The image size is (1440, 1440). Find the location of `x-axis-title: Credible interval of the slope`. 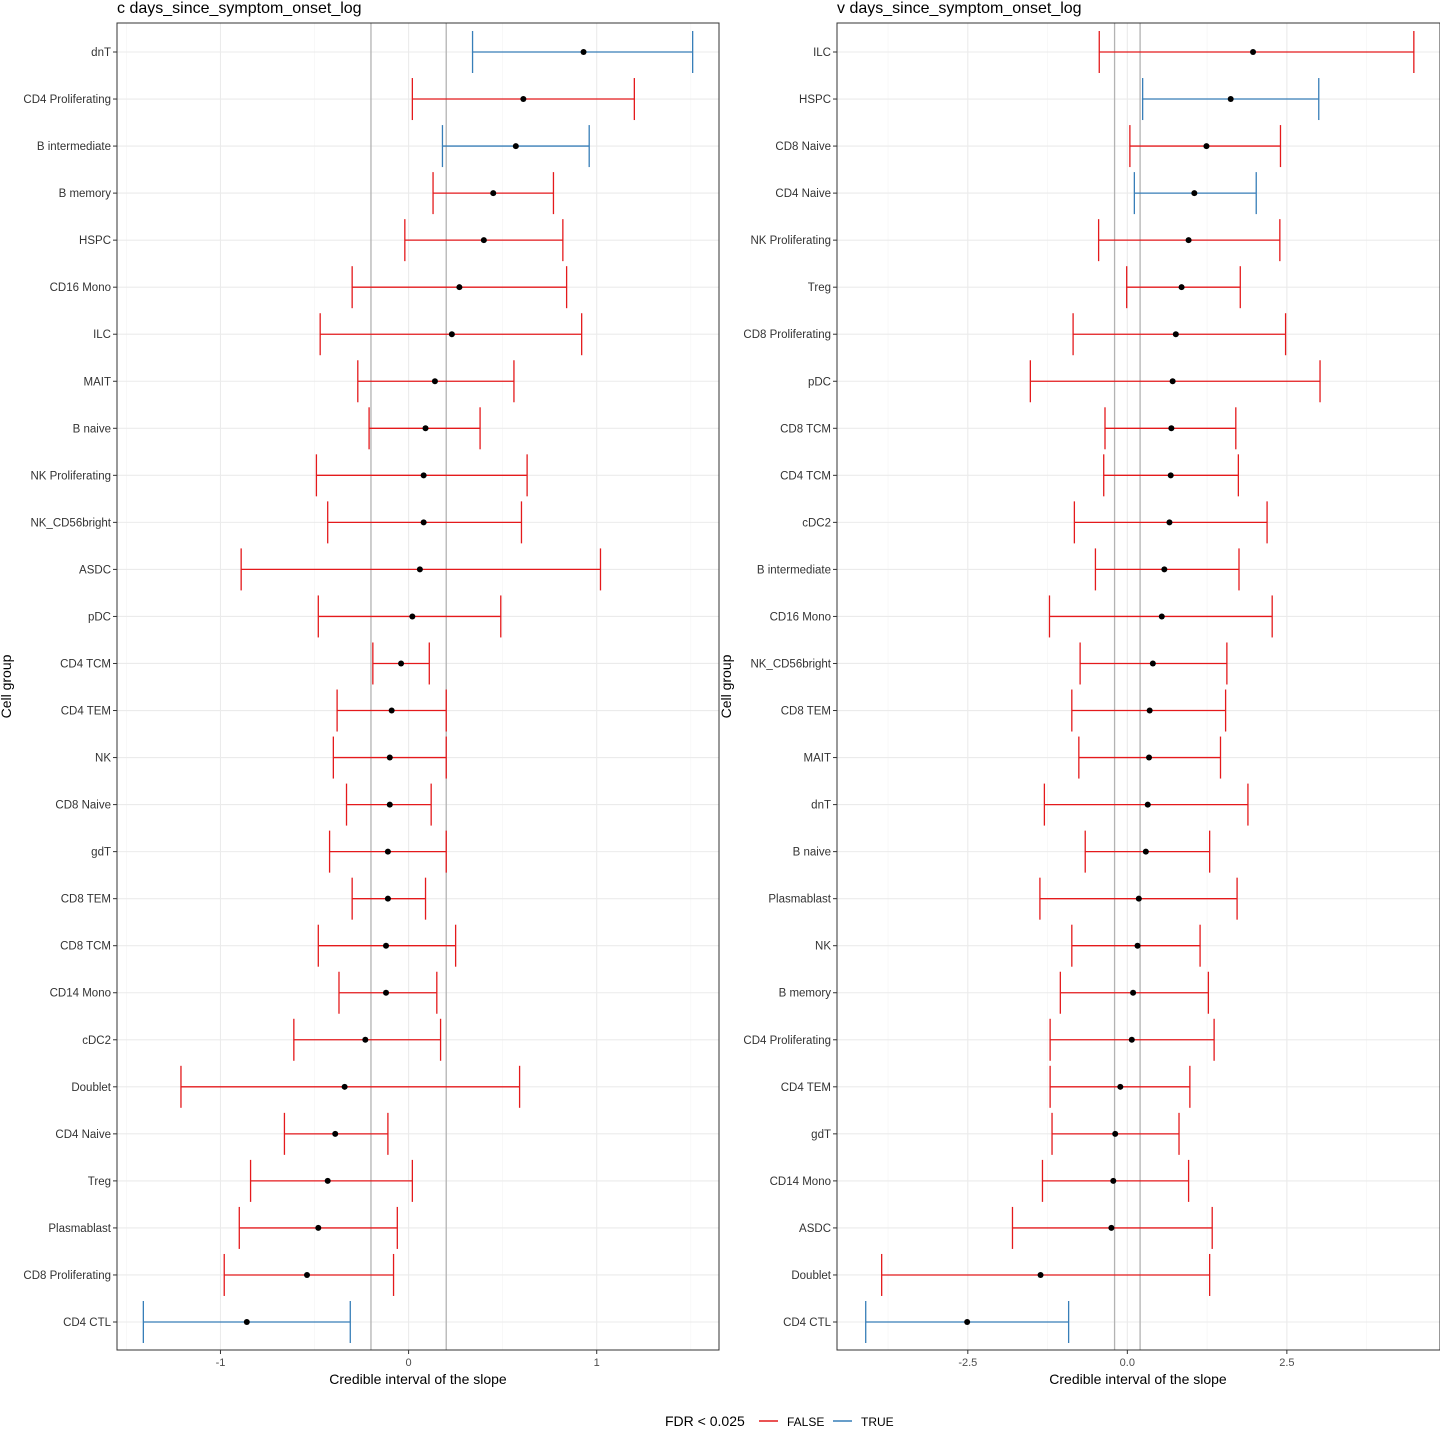

x-axis-title: Credible interval of the slope is located at coordinates (1138, 1379).